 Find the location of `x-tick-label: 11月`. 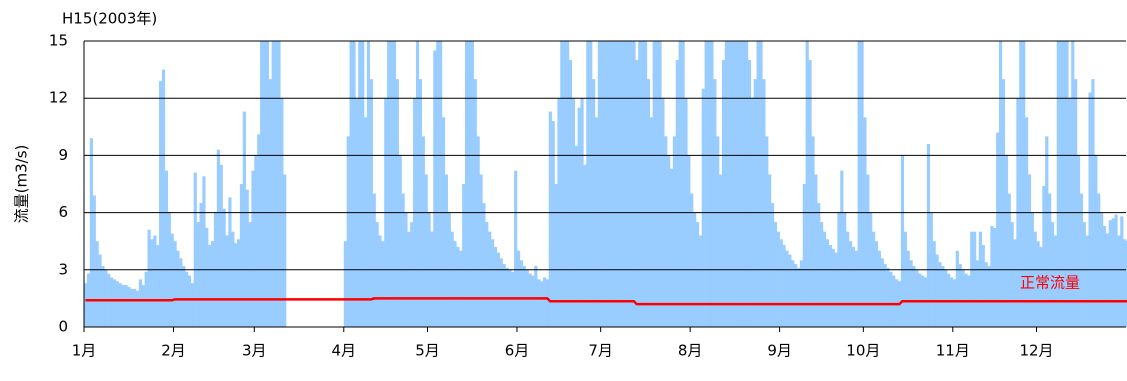

x-tick-label: 11月 is located at coordinates (953, 351).